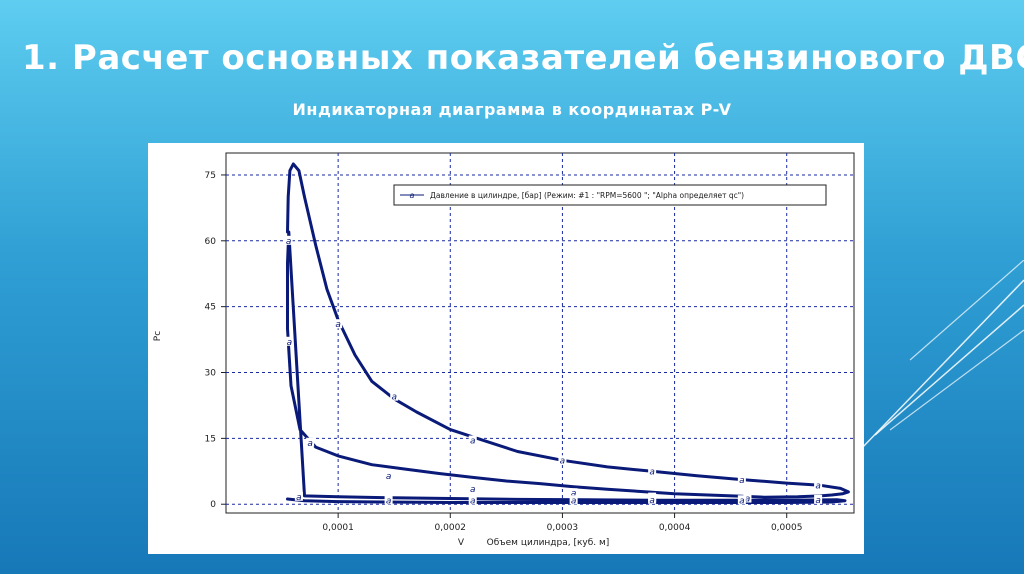  Describe the element at coordinates (675, 528) in the screenshot. I see `x-tick-label: 0,0004` at that location.